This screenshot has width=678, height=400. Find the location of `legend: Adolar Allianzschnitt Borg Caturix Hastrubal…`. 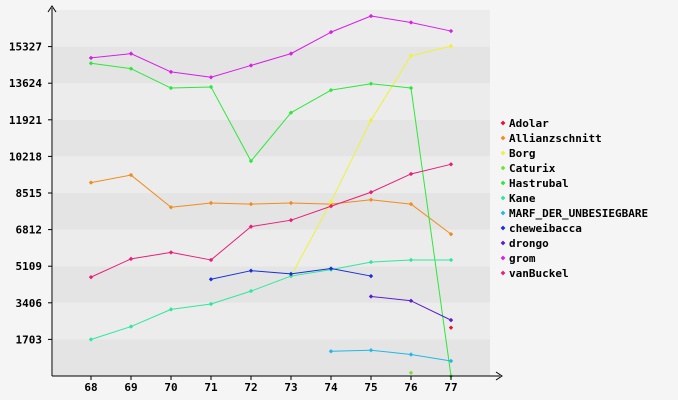

legend: Adolar Allianzschnitt Borg Caturix Hastrubal… is located at coordinates (574, 198).